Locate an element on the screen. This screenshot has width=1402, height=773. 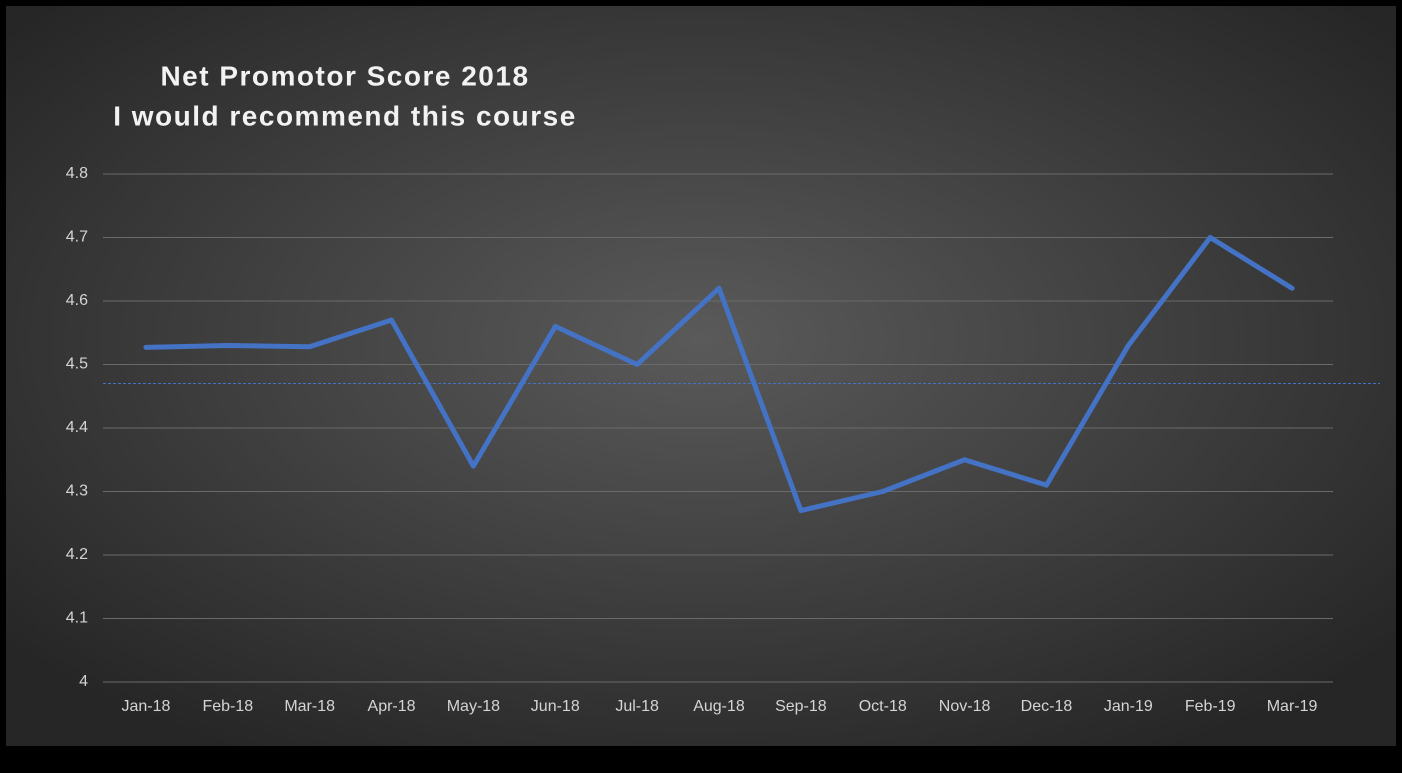
x-tick-label: Feb-19 is located at coordinates (1210, 706).